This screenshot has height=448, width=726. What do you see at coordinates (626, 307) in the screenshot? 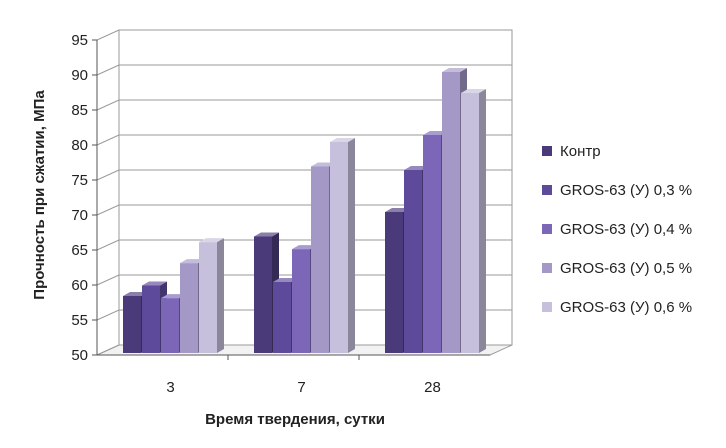
I see `legend-label: GROS-63 (У) 0,6 %` at bounding box center [626, 307].